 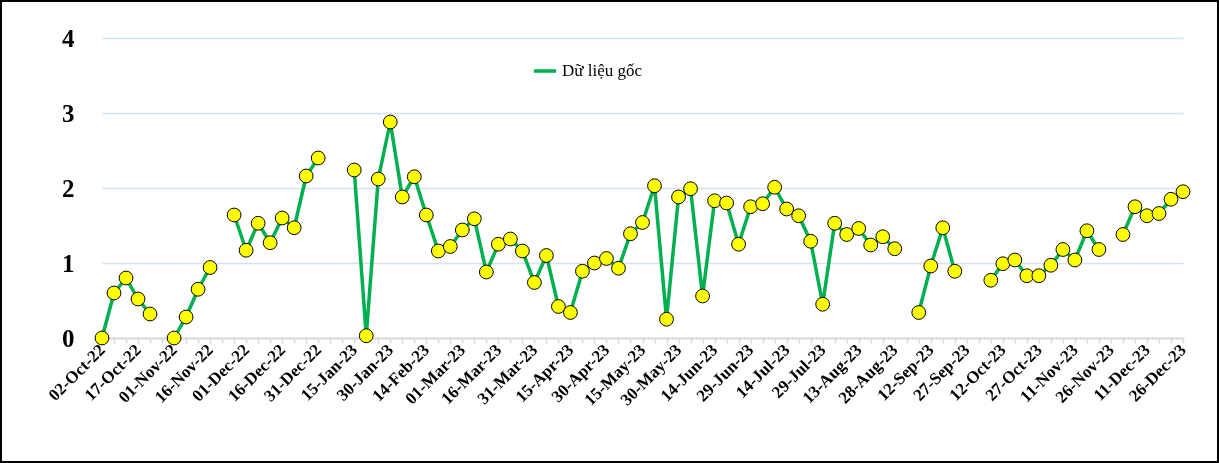 What do you see at coordinates (68, 113) in the screenshot?
I see `y-tick-label: 3` at bounding box center [68, 113].